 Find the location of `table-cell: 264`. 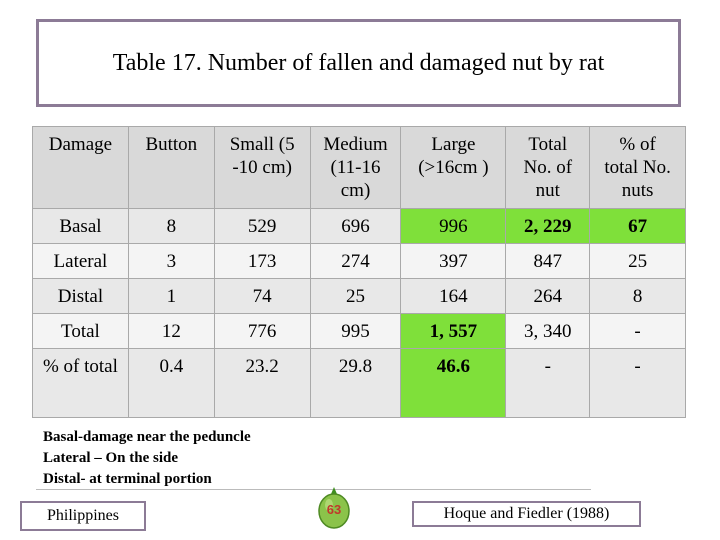

table-cell: 264 is located at coordinates (548, 296).